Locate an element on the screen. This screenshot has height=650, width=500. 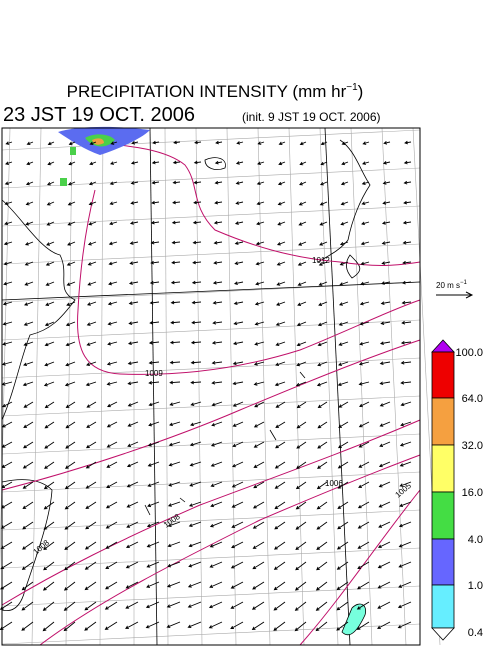
colorbar-label: 100.0 is located at coordinates (469, 353).